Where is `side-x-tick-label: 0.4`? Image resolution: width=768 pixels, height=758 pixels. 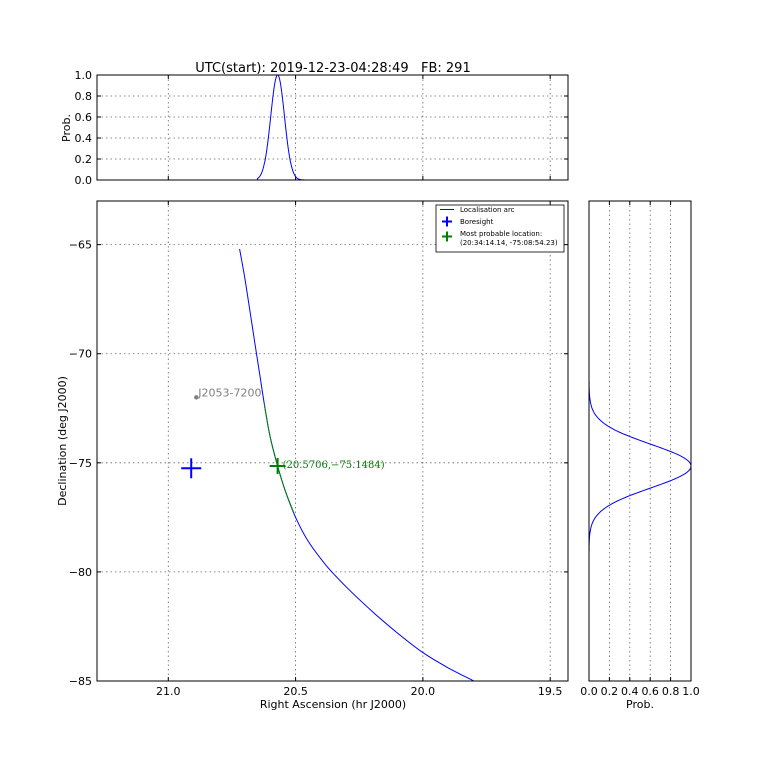 side-x-tick-label: 0.4 is located at coordinates (630, 691).